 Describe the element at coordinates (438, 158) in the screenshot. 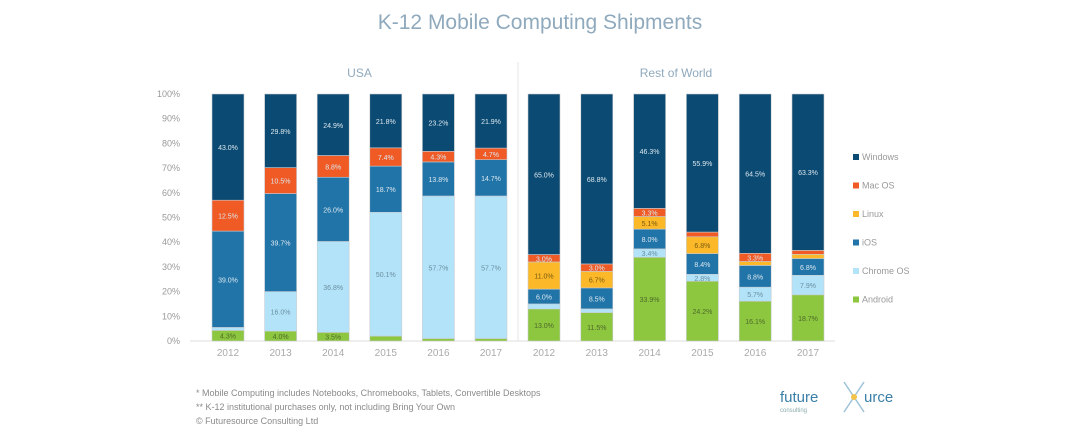

I see `data-label: 4.3%` at that location.